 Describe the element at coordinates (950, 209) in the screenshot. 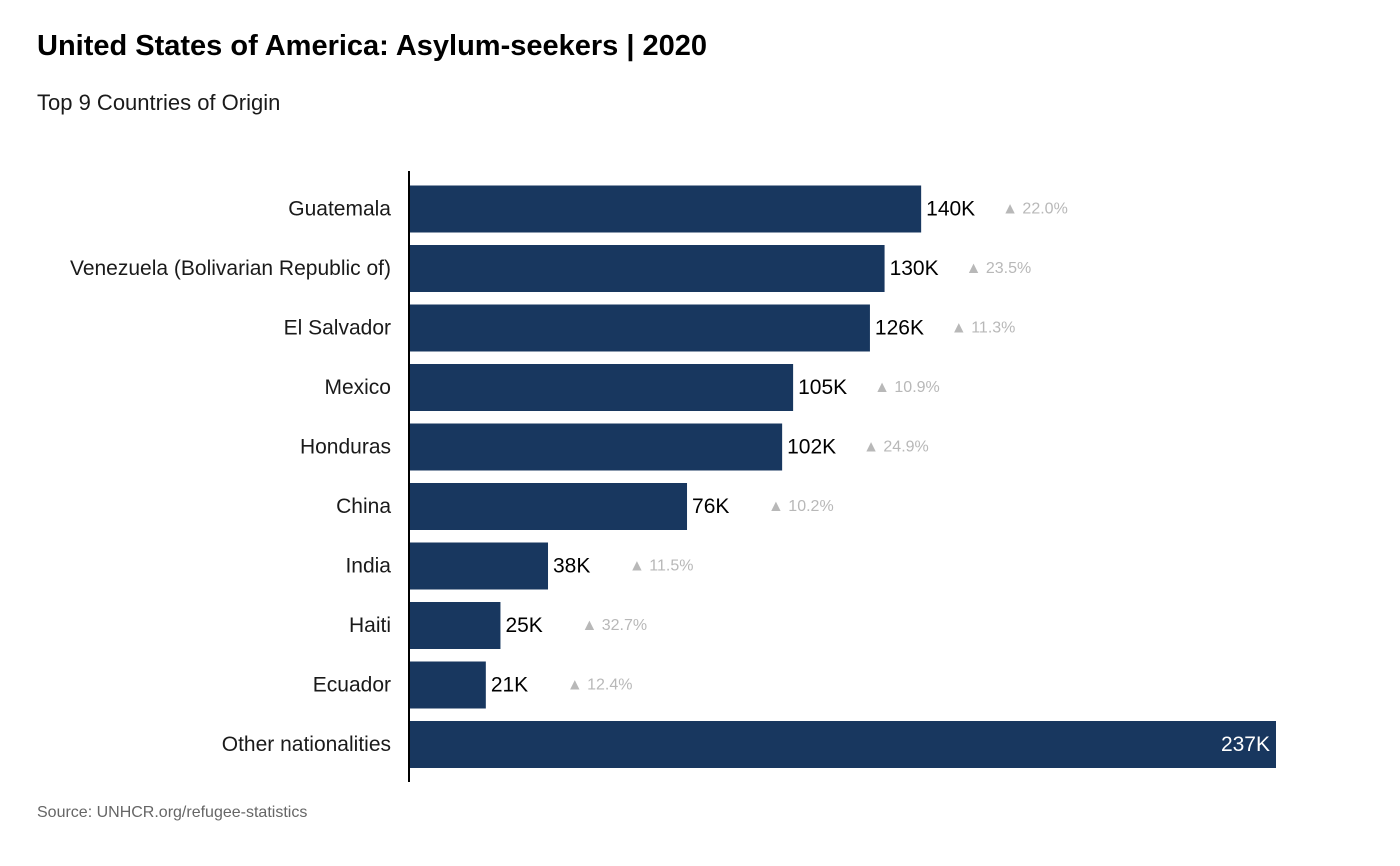

I see `value-label: 140K` at that location.